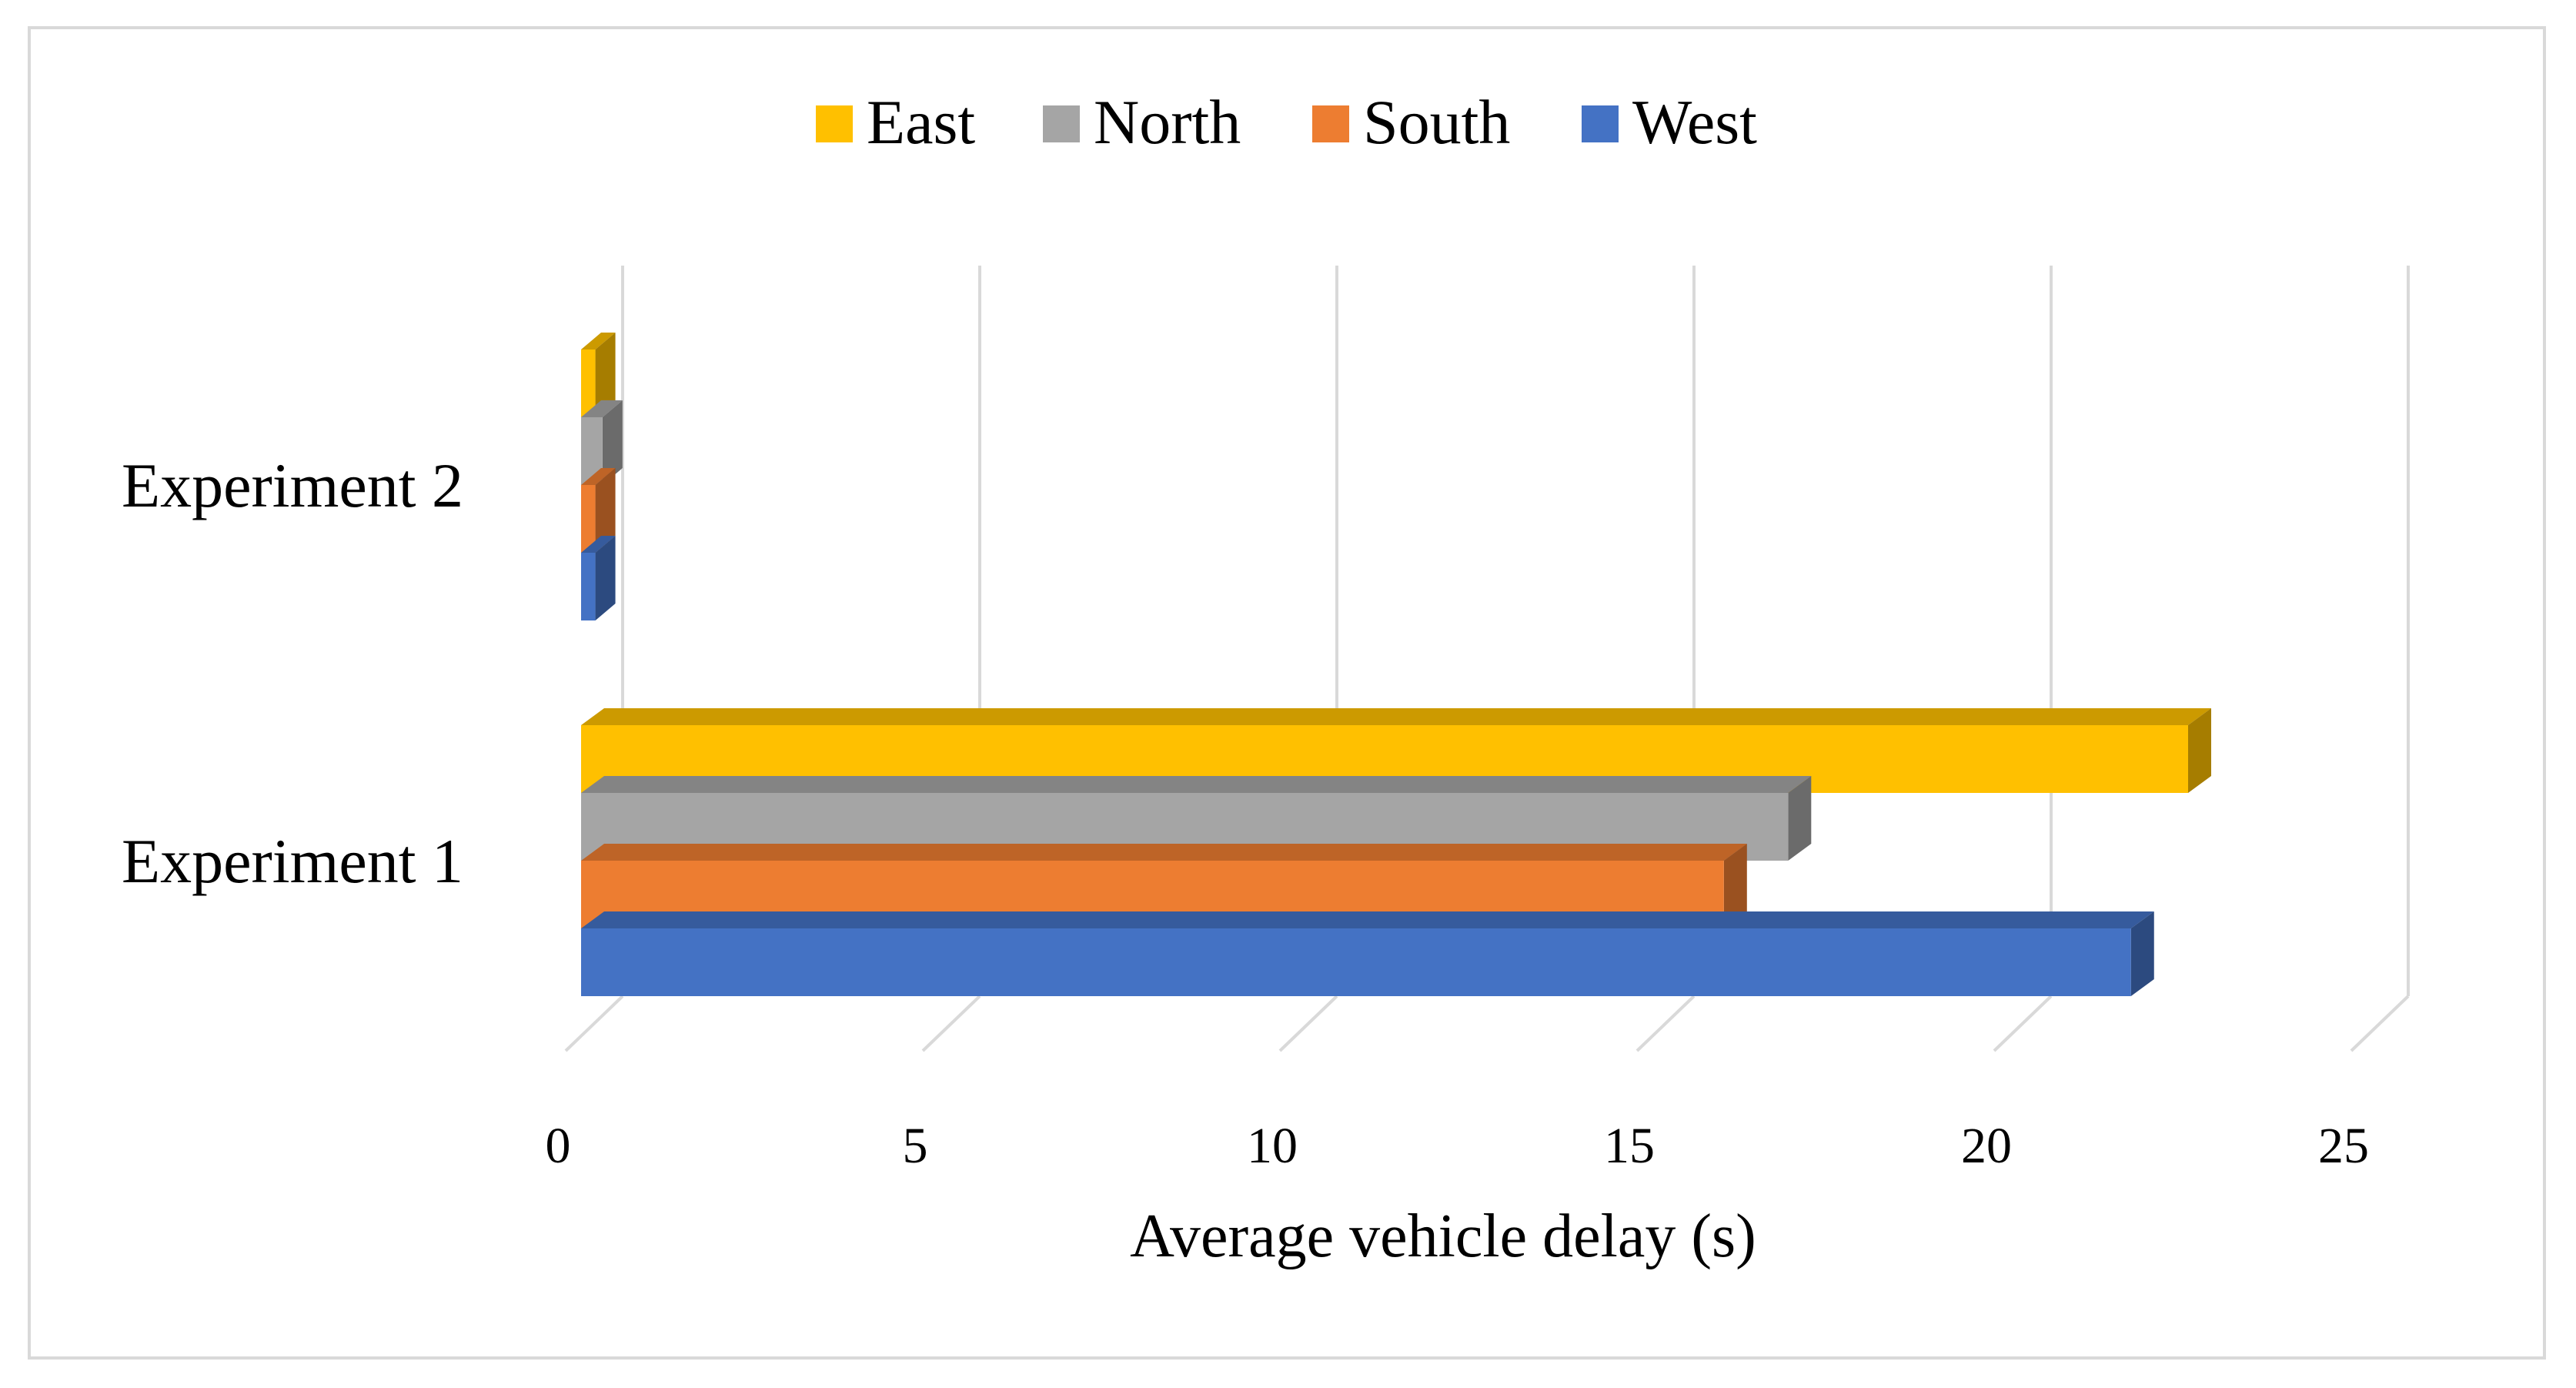  I want to click on x-tick-label-20: 20, so click(1986, 1146).